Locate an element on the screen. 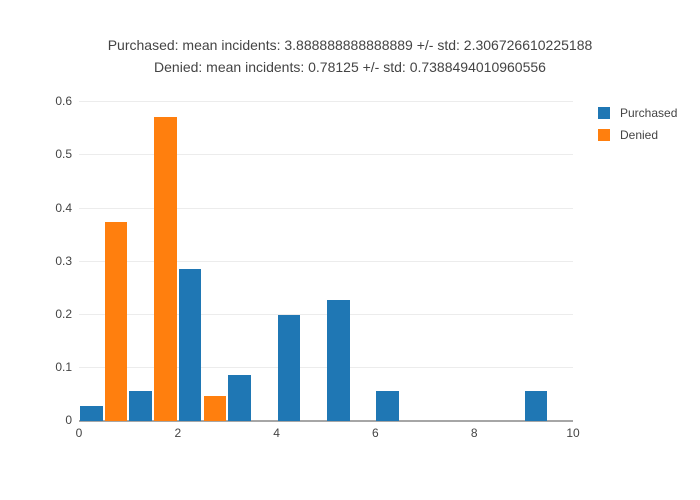  bar-purchased-bin2 is located at coordinates (190, 345).